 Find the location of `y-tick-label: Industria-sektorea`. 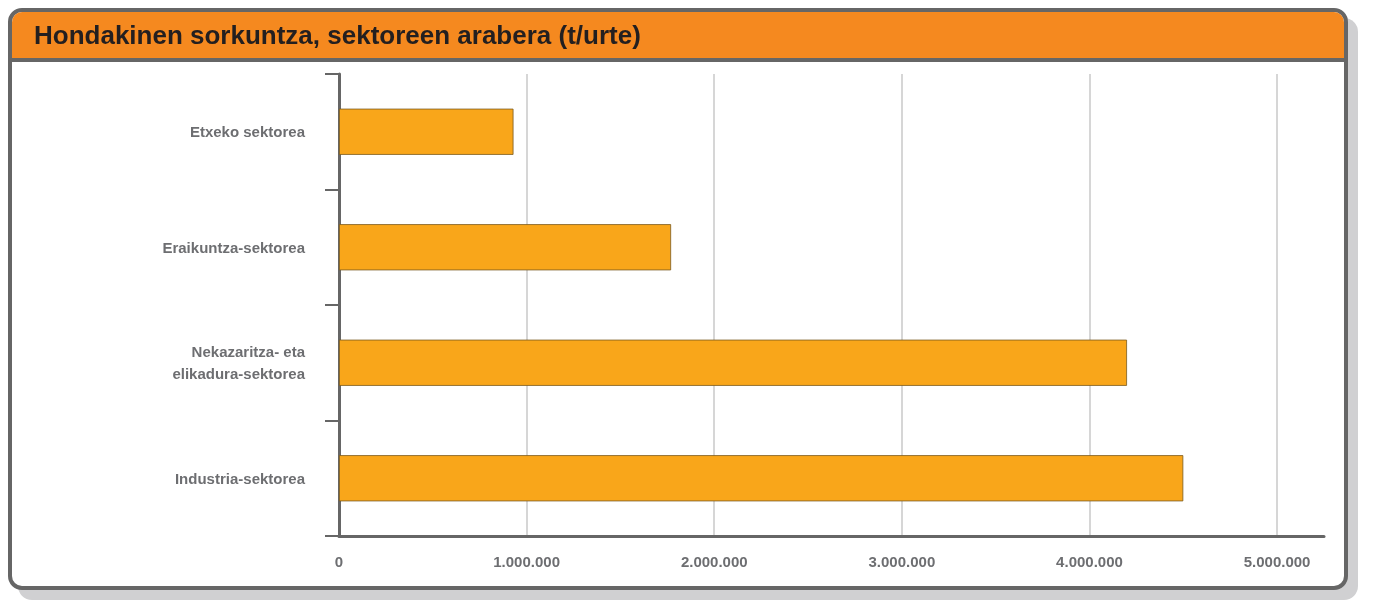

y-tick-label: Industria-sektorea is located at coordinates (240, 478).